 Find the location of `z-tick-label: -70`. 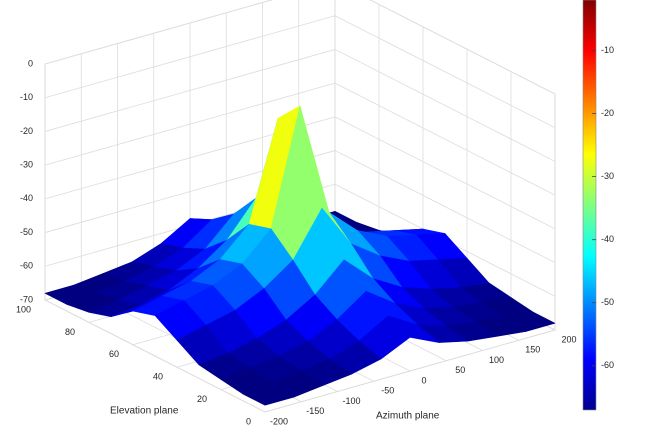

z-tick-label: -70 is located at coordinates (26, 299).